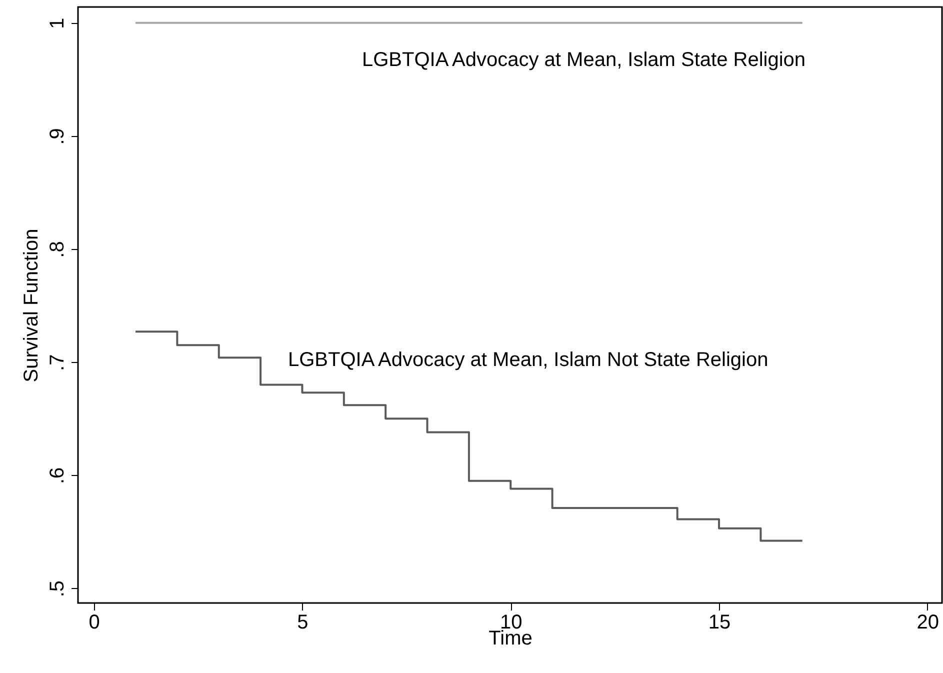 This screenshot has height=673, width=943. I want to click on annotation: LGBTQIA Advocacy at Mean, Islam Not State Religion, so click(528, 360).